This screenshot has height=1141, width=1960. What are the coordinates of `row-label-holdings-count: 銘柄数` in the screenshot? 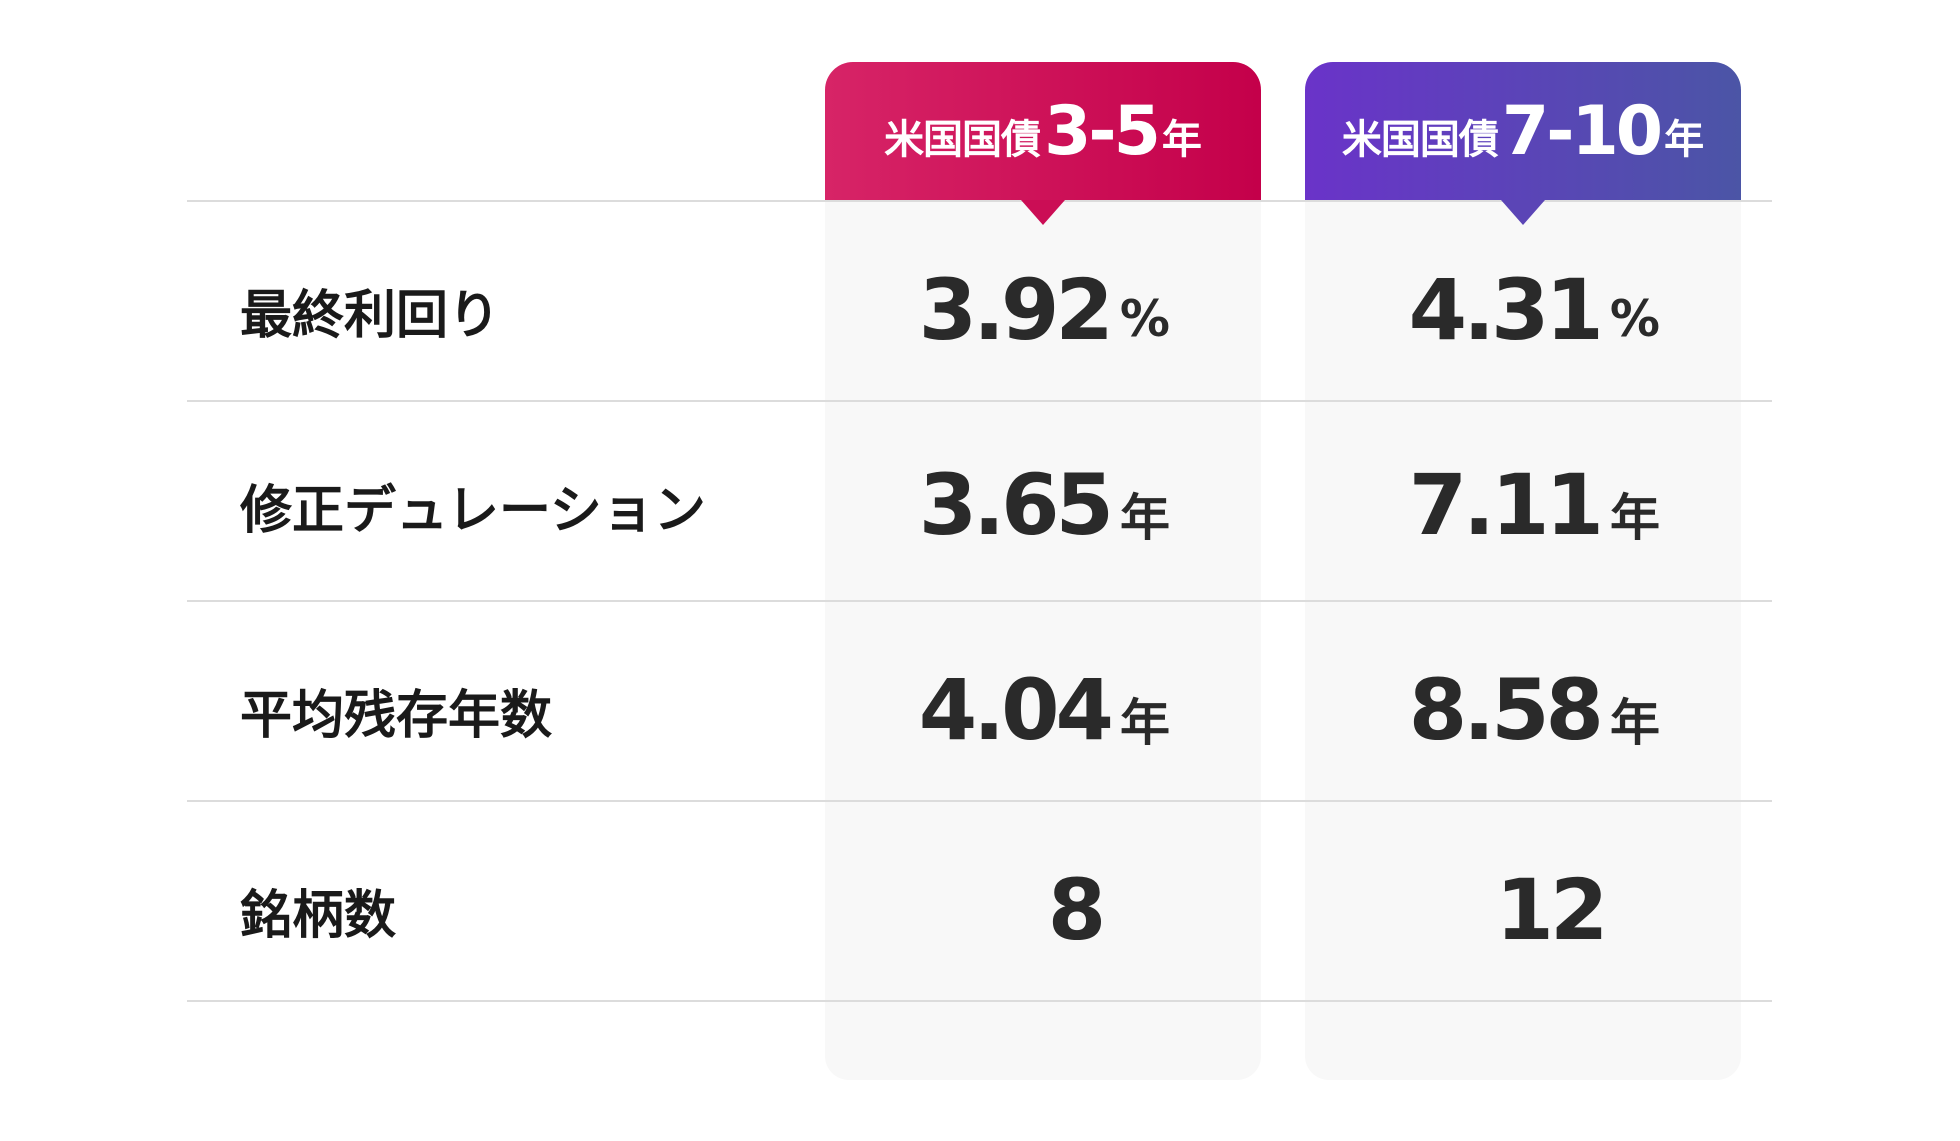 It's located at (318, 915).